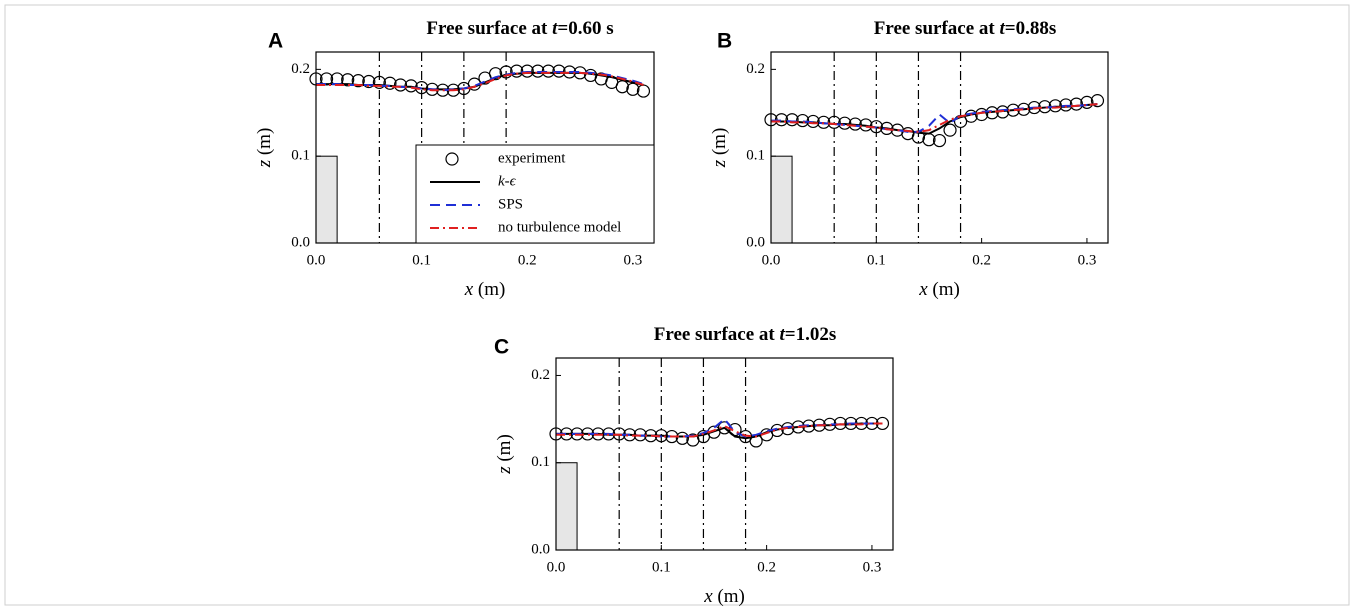  What do you see at coordinates (535, 194) in the screenshot?
I see `legend-box` at bounding box center [535, 194].